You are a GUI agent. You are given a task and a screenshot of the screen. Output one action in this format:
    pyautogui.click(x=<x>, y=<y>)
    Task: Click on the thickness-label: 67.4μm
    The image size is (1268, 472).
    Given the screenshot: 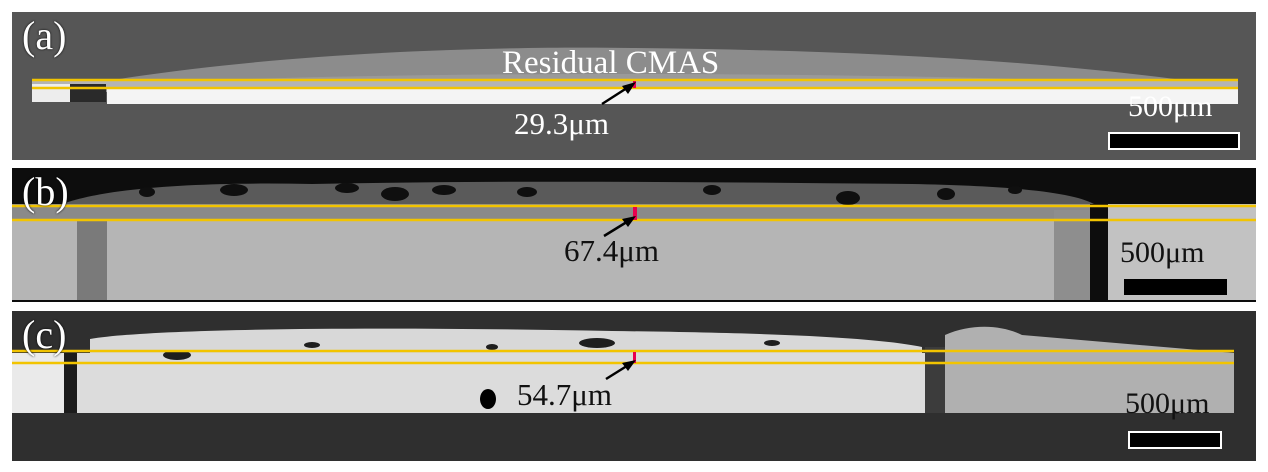 What is the action you would take?
    pyautogui.click(x=611, y=250)
    